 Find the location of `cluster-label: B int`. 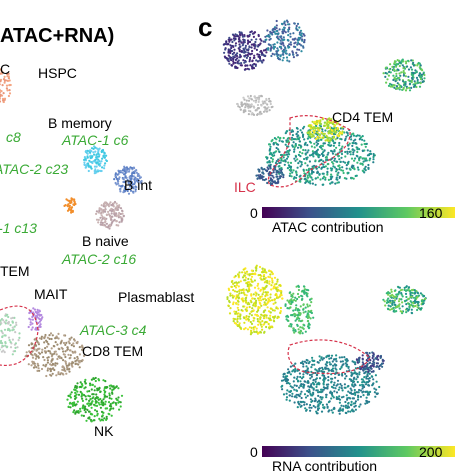

cluster-label: B int is located at coordinates (138, 185).